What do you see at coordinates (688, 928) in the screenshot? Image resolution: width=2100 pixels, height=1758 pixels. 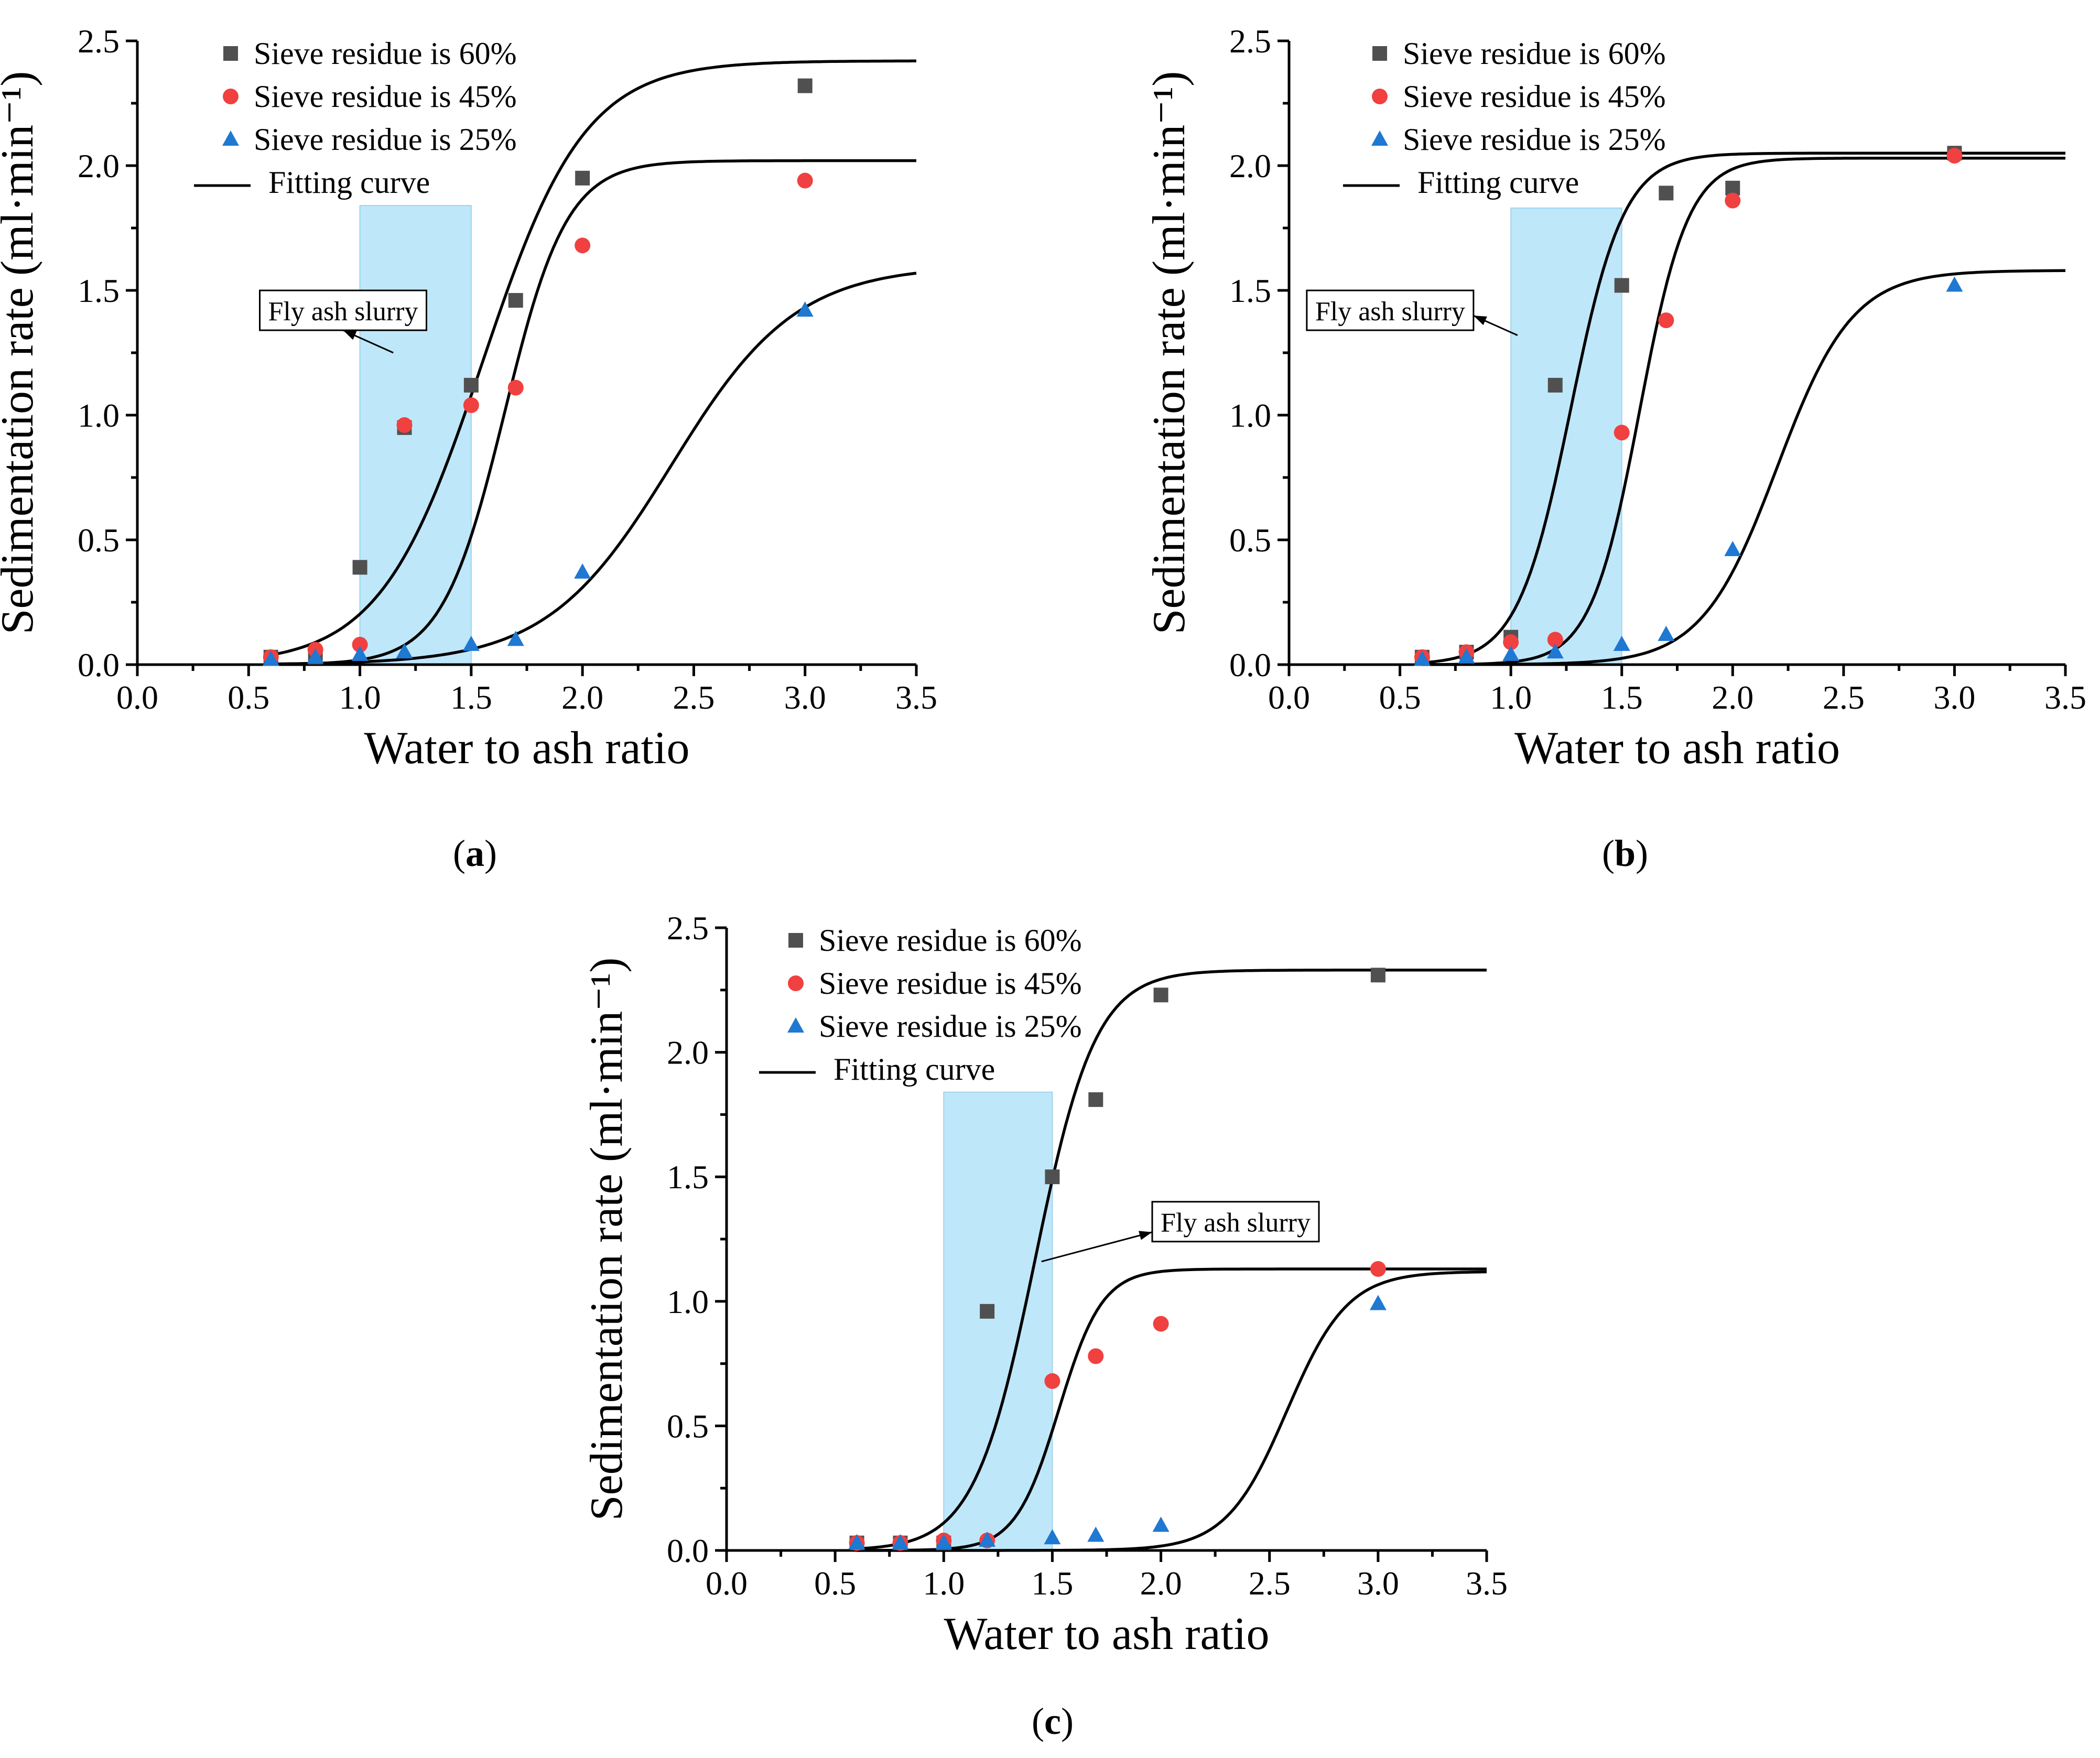 I see `y-tick-label: 2.5` at bounding box center [688, 928].